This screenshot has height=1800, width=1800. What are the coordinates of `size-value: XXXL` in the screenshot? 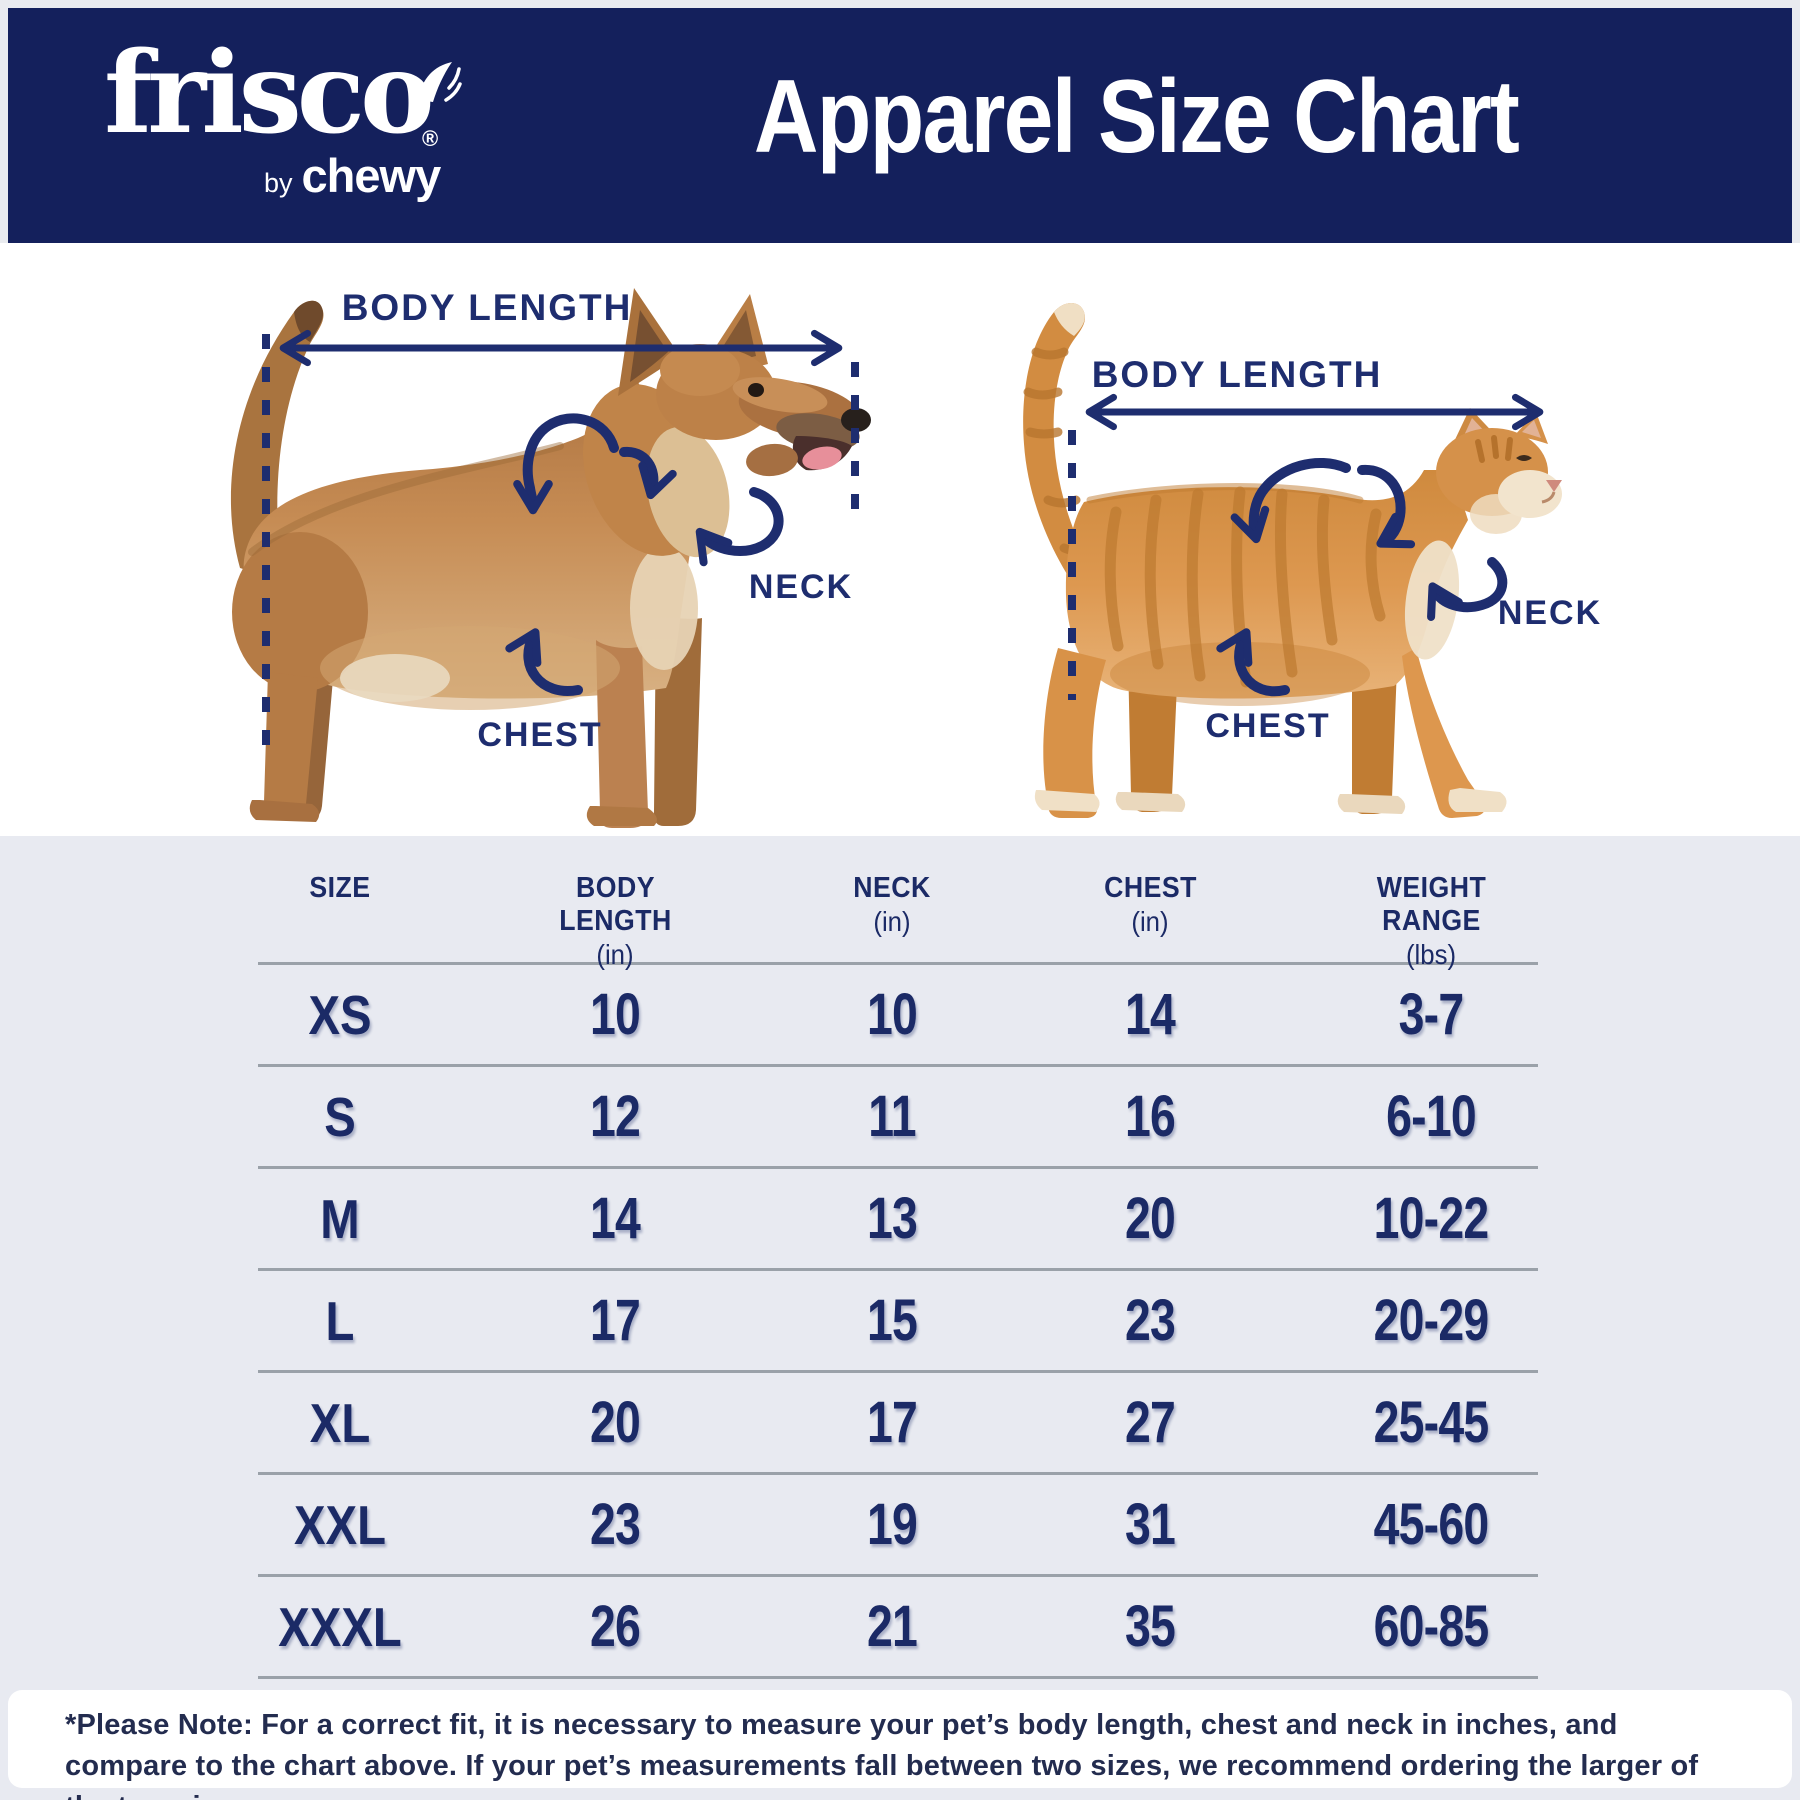 It's located at (340, 1626).